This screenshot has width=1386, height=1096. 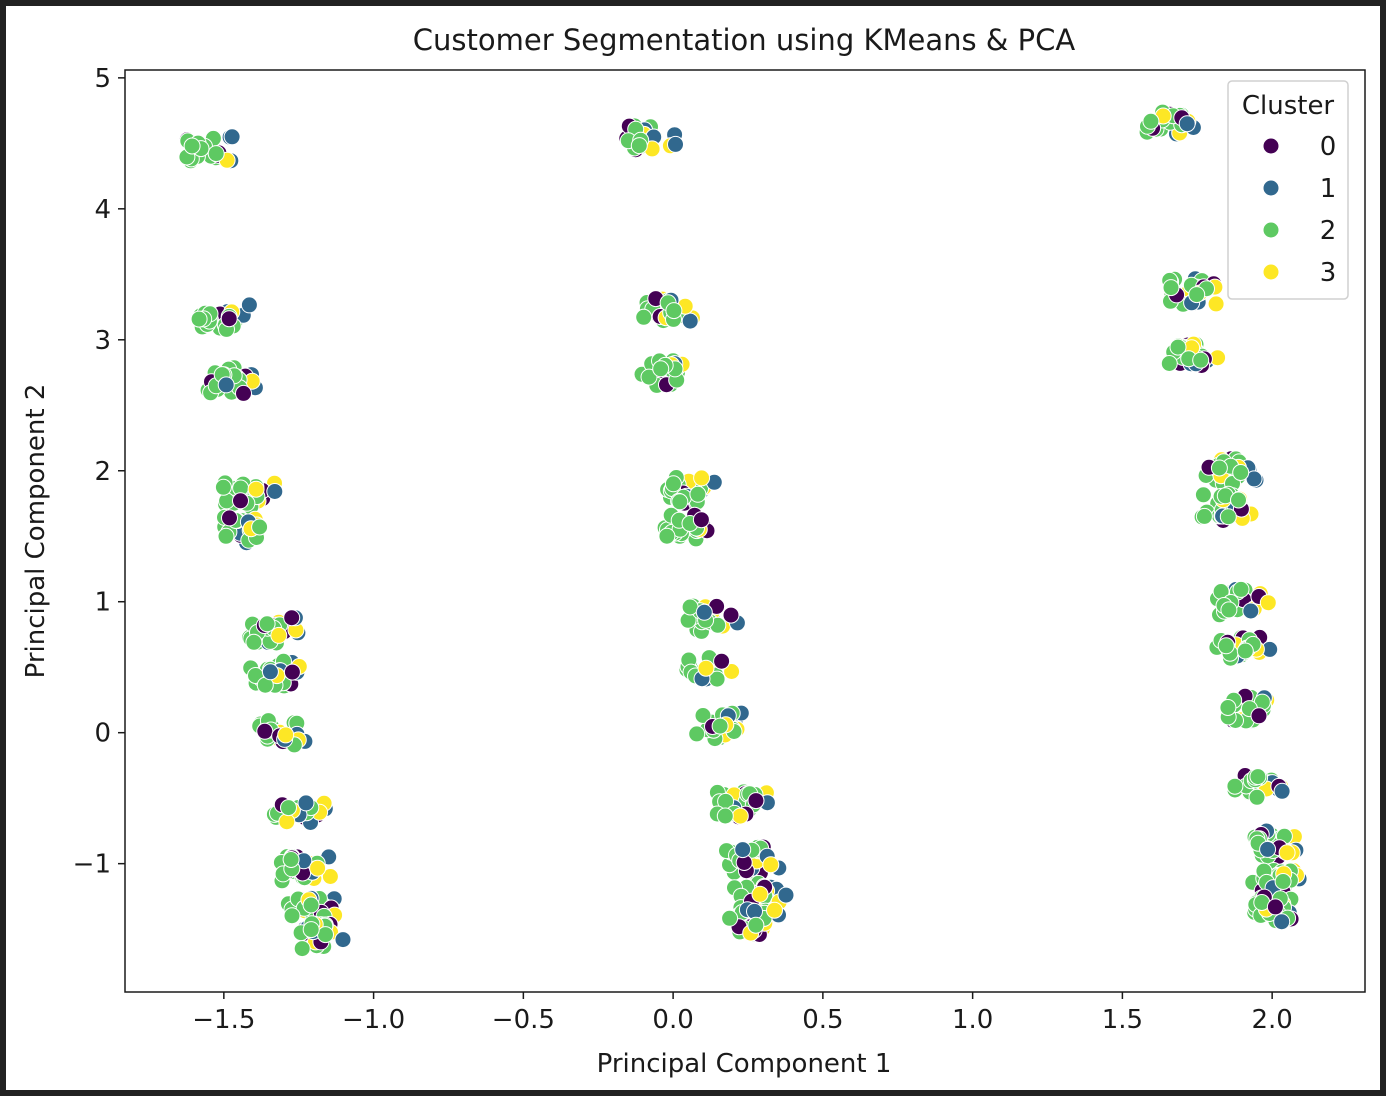 I want to click on y-tick-label: 4, so click(x=102, y=210).